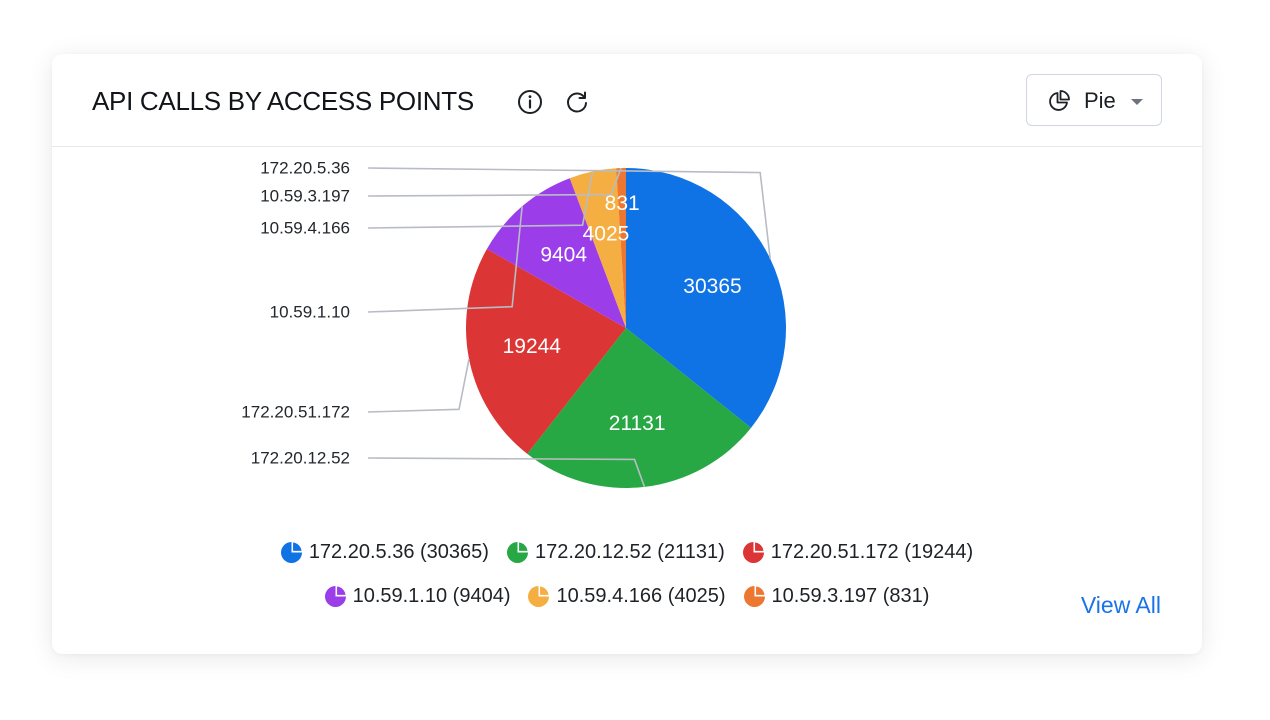 This screenshot has width=1270, height=720. Describe the element at coordinates (283, 101) in the screenshot. I see `chart-title: API CALLS BY ACCESS POINTS` at that location.